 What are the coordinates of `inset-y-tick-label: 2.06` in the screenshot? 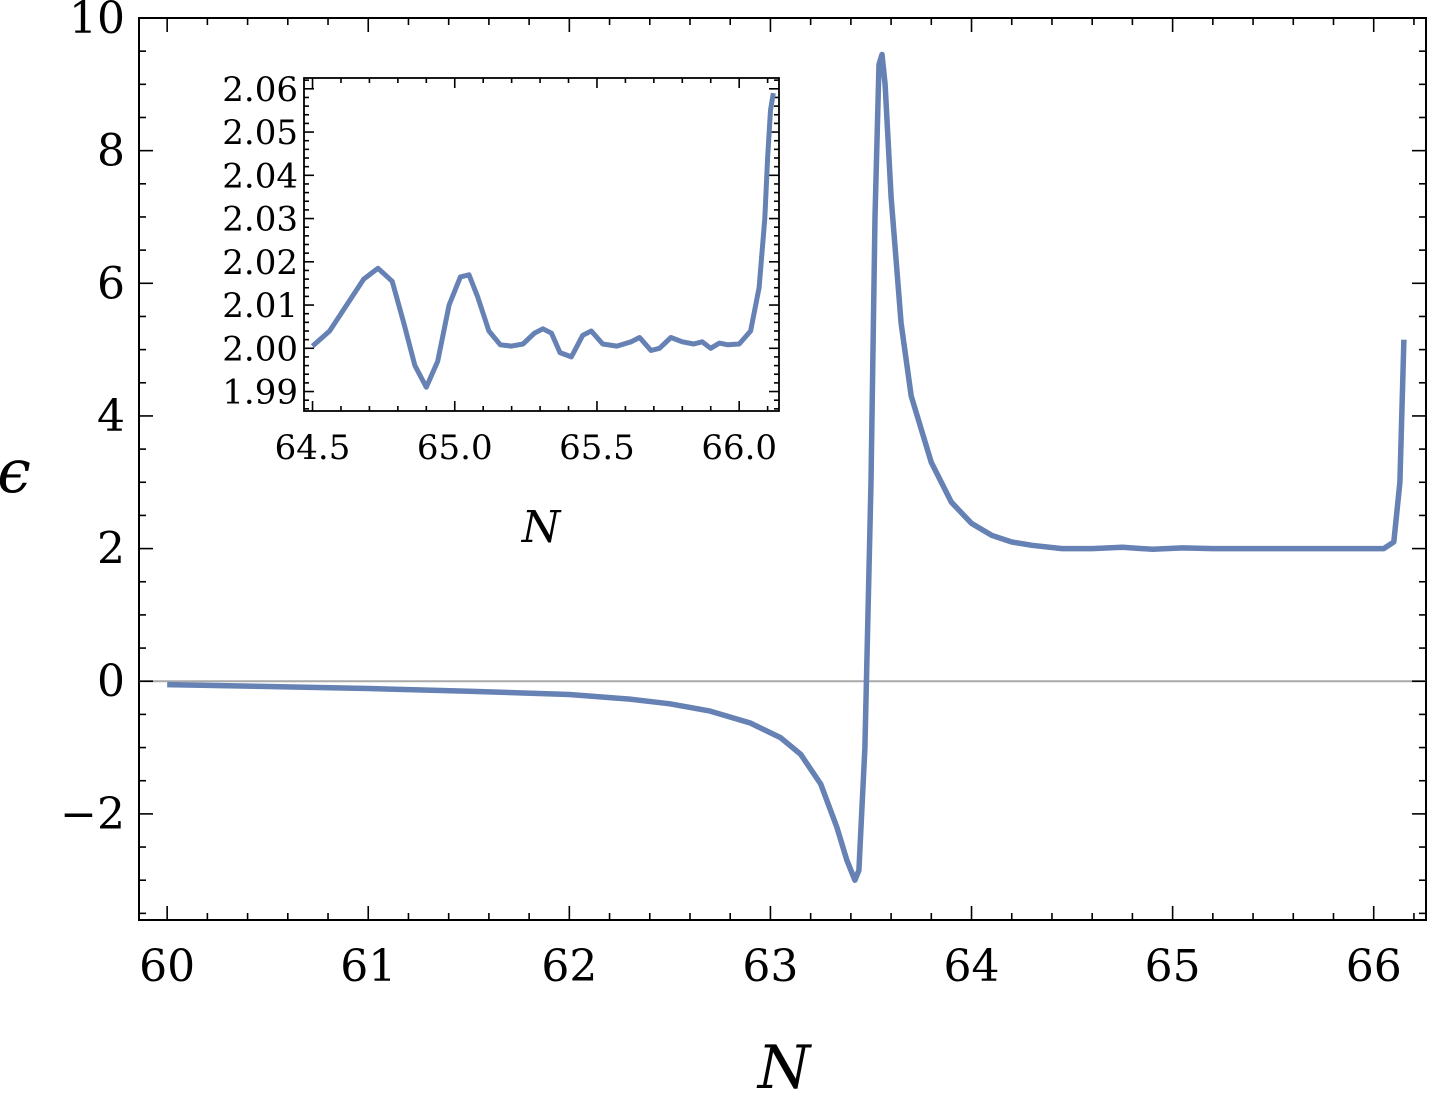 It's located at (260, 90).